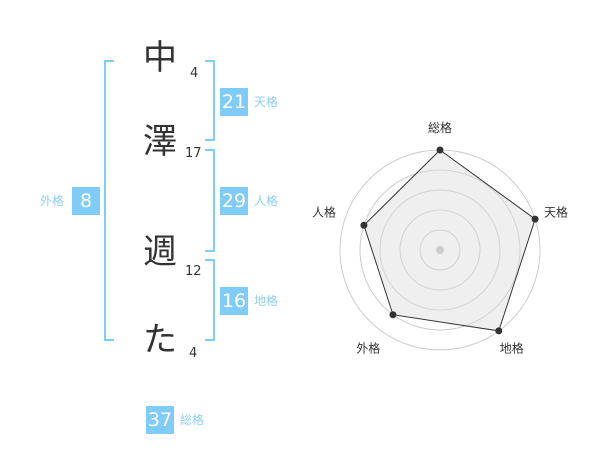  What do you see at coordinates (194, 73) in the screenshot?
I see `stroke-count-1: 4` at bounding box center [194, 73].